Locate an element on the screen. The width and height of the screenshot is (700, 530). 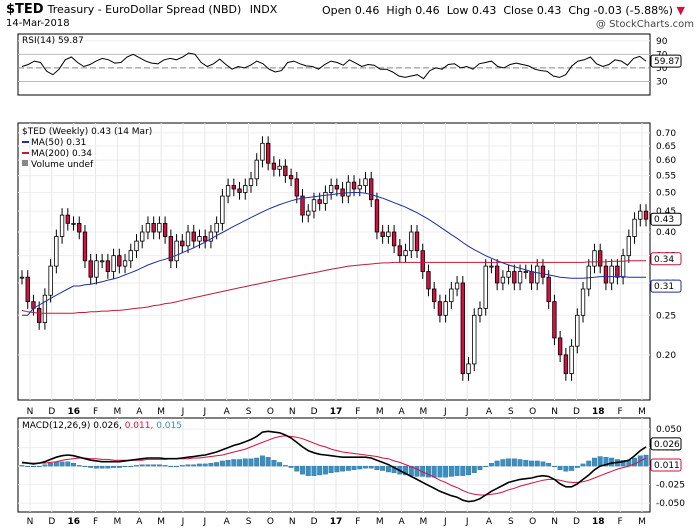
macd-x-tick-label: O is located at coordinates (270, 522).